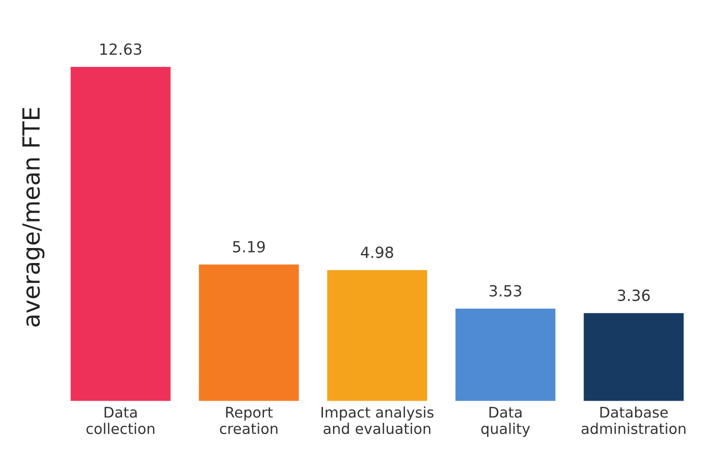 The image size is (715, 467). What do you see at coordinates (33, 217) in the screenshot?
I see `y-axis-title: average/mean FTE` at bounding box center [33, 217].